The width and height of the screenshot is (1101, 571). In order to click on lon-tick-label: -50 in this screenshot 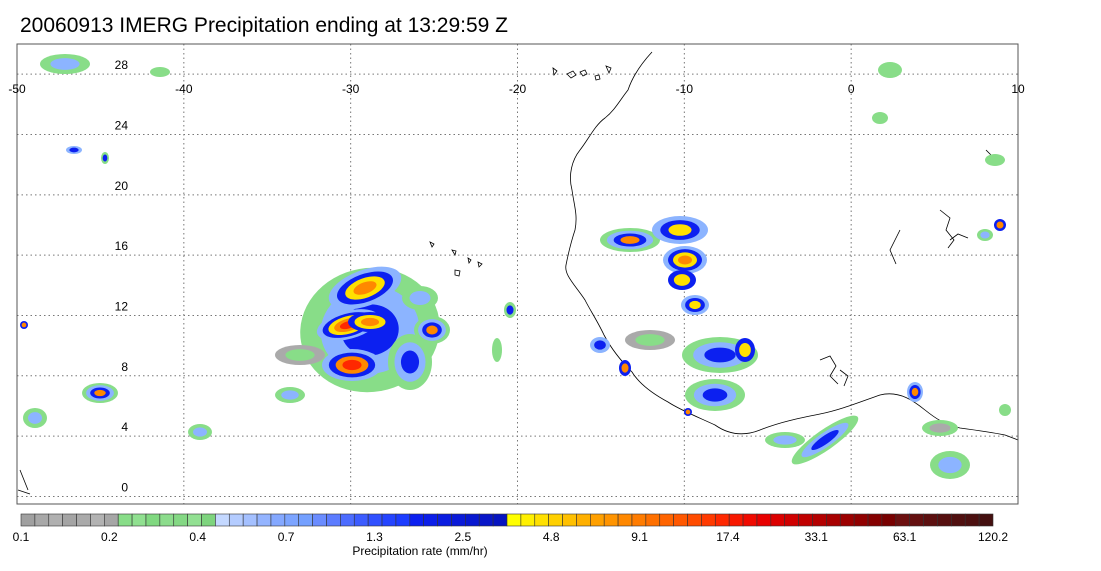, I will do `click(17, 89)`.